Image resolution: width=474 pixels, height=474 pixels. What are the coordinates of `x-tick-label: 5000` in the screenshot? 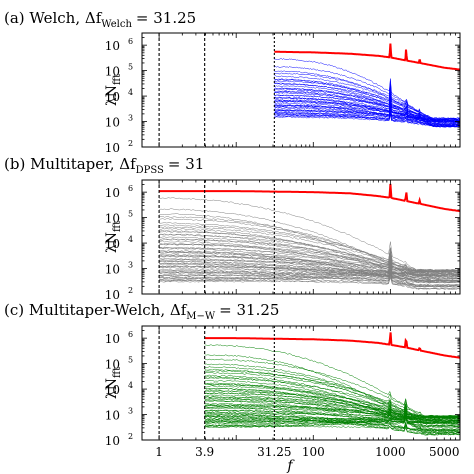 It's located at (444, 452).